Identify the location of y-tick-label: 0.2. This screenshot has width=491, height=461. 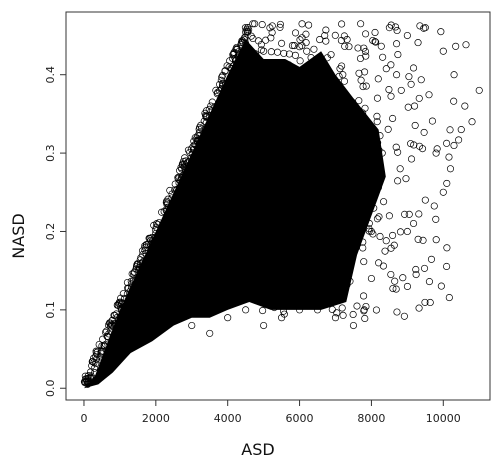
(50, 232).